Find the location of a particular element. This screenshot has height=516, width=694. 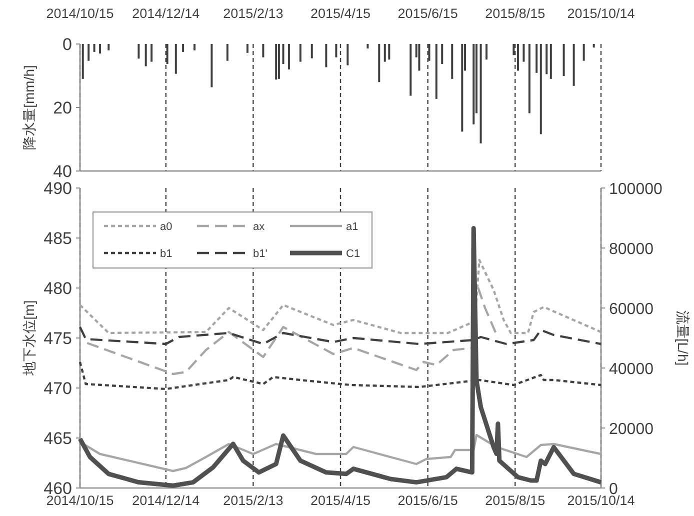

y2-tick-label: 20000 is located at coordinates (631, 429).